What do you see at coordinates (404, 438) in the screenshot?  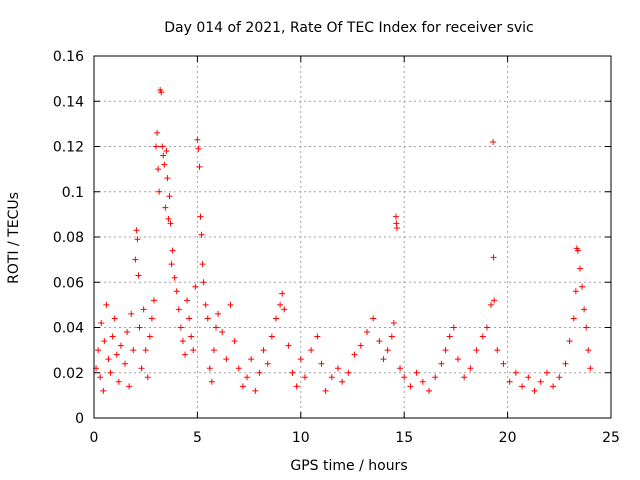 I see `x-tick-label: 15` at bounding box center [404, 438].